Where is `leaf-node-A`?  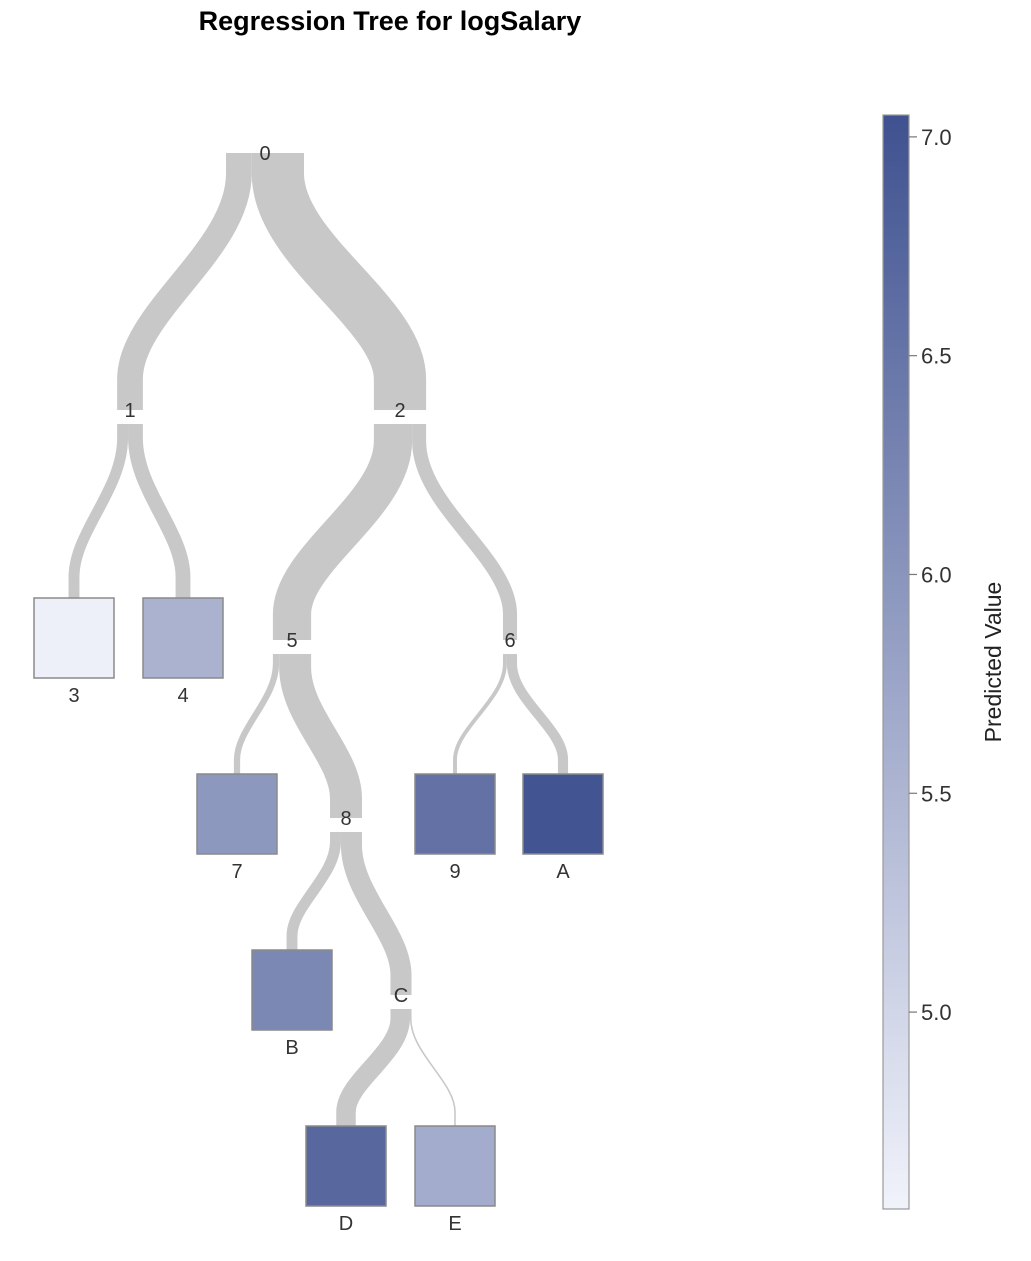 leaf-node-A is located at coordinates (563, 814).